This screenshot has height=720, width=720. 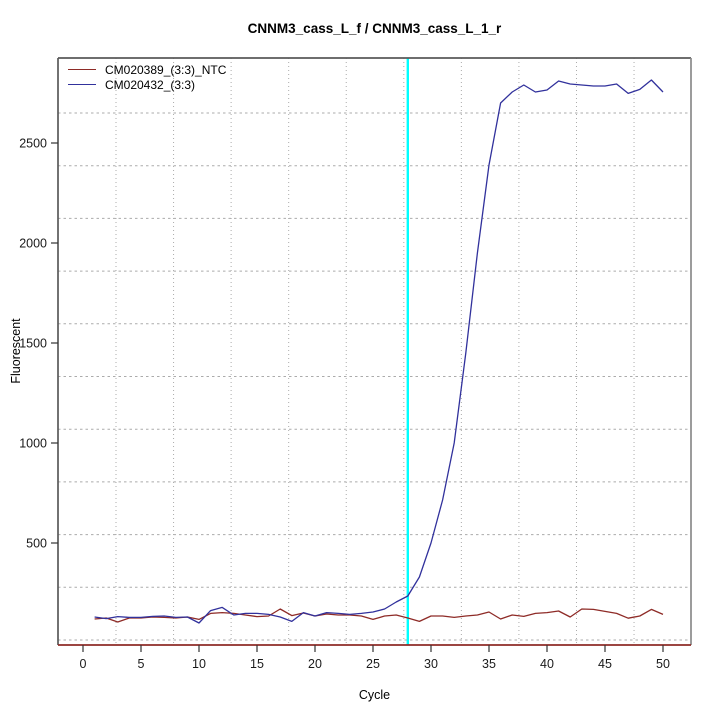 I want to click on sample-line-swatch, so click(x=82, y=84).